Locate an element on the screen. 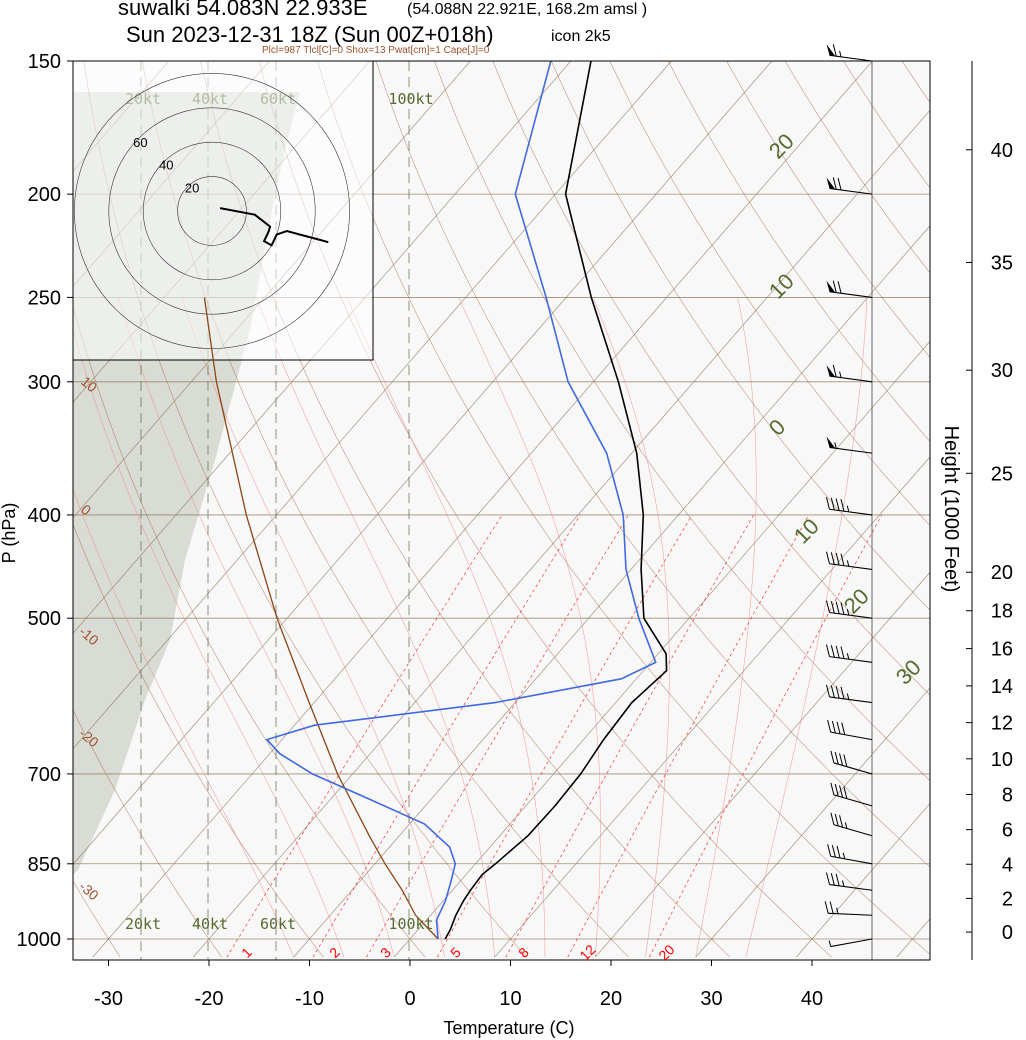  y-axis-title: P (hPa) is located at coordinates (9, 533).